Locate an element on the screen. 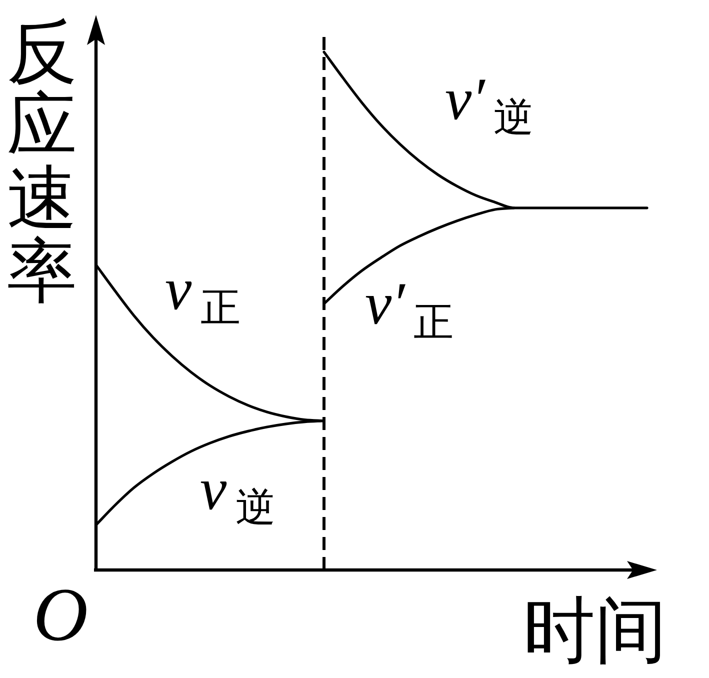 This screenshot has height=678, width=709. annotation: O is located at coordinates (60, 615).